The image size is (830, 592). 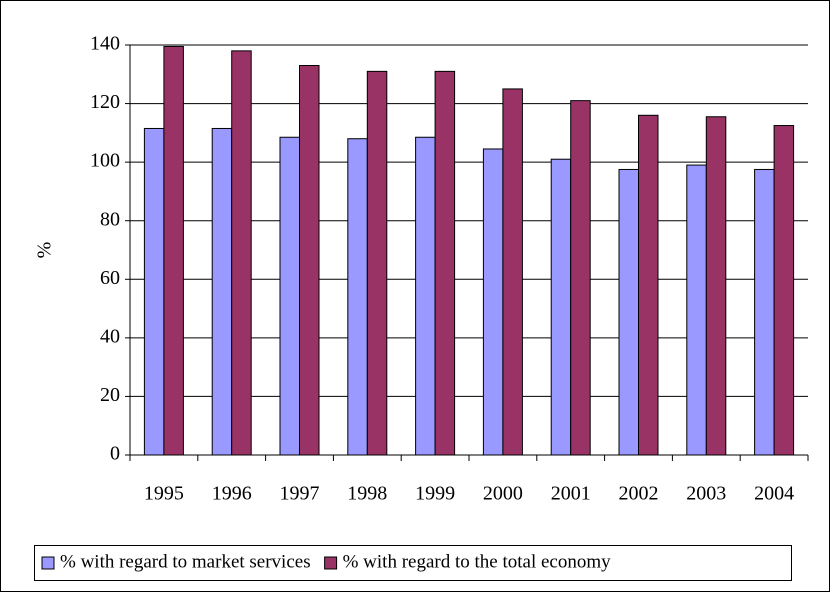 What do you see at coordinates (105, 161) in the screenshot?
I see `y-tick-label: 100` at bounding box center [105, 161].